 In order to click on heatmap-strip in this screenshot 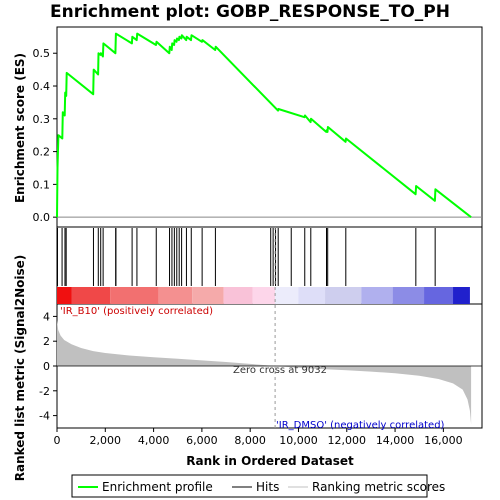, I will do `click(263, 295)`.